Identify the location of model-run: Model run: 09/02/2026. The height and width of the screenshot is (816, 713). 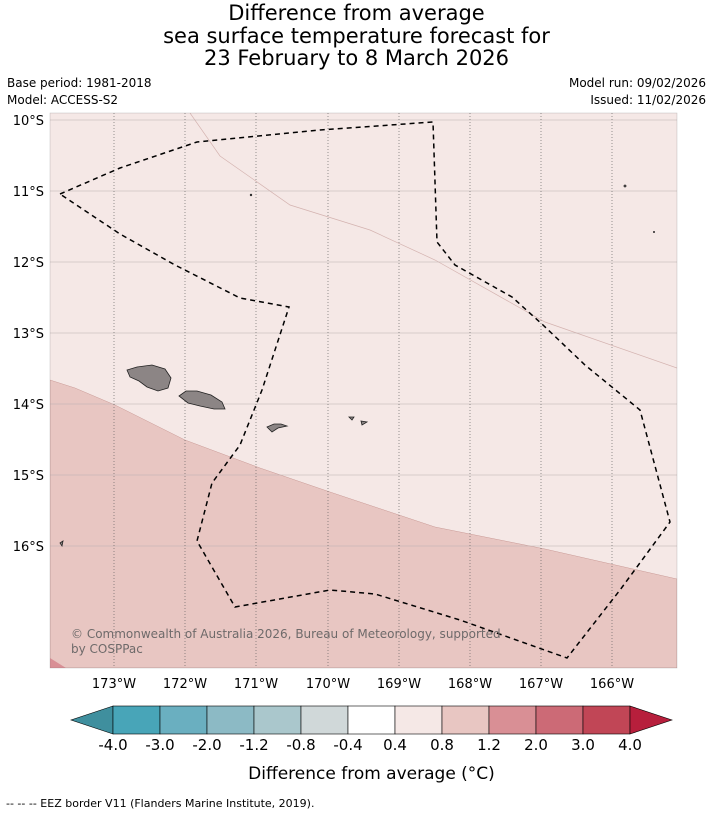
(637, 83).